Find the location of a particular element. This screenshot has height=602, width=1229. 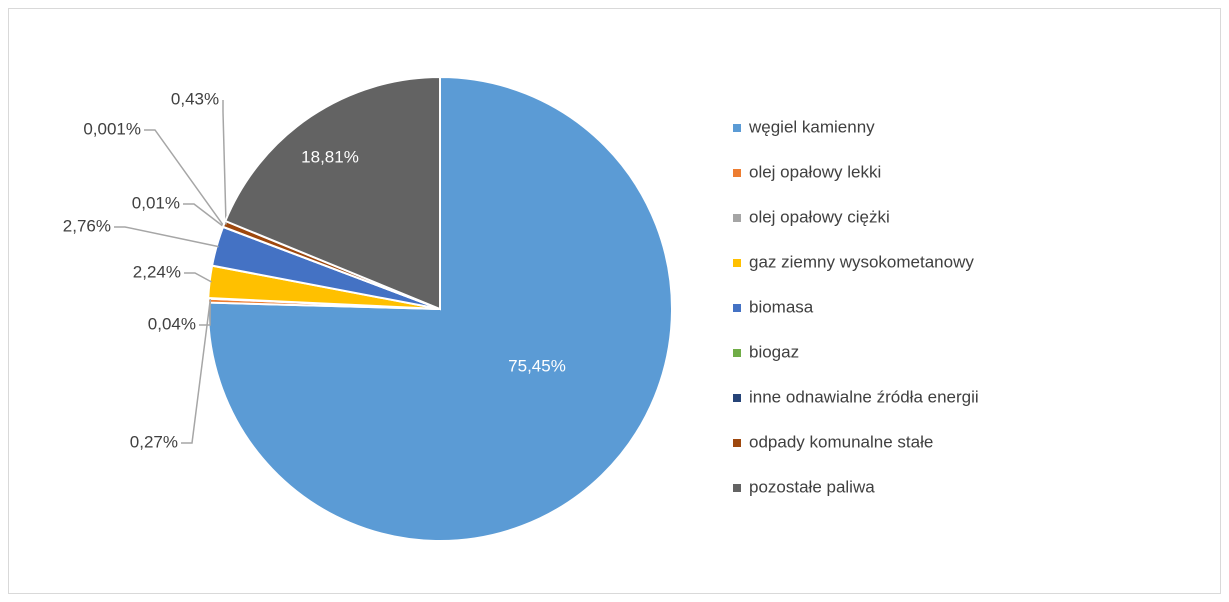

legend-label: biomasa is located at coordinates (781, 306).